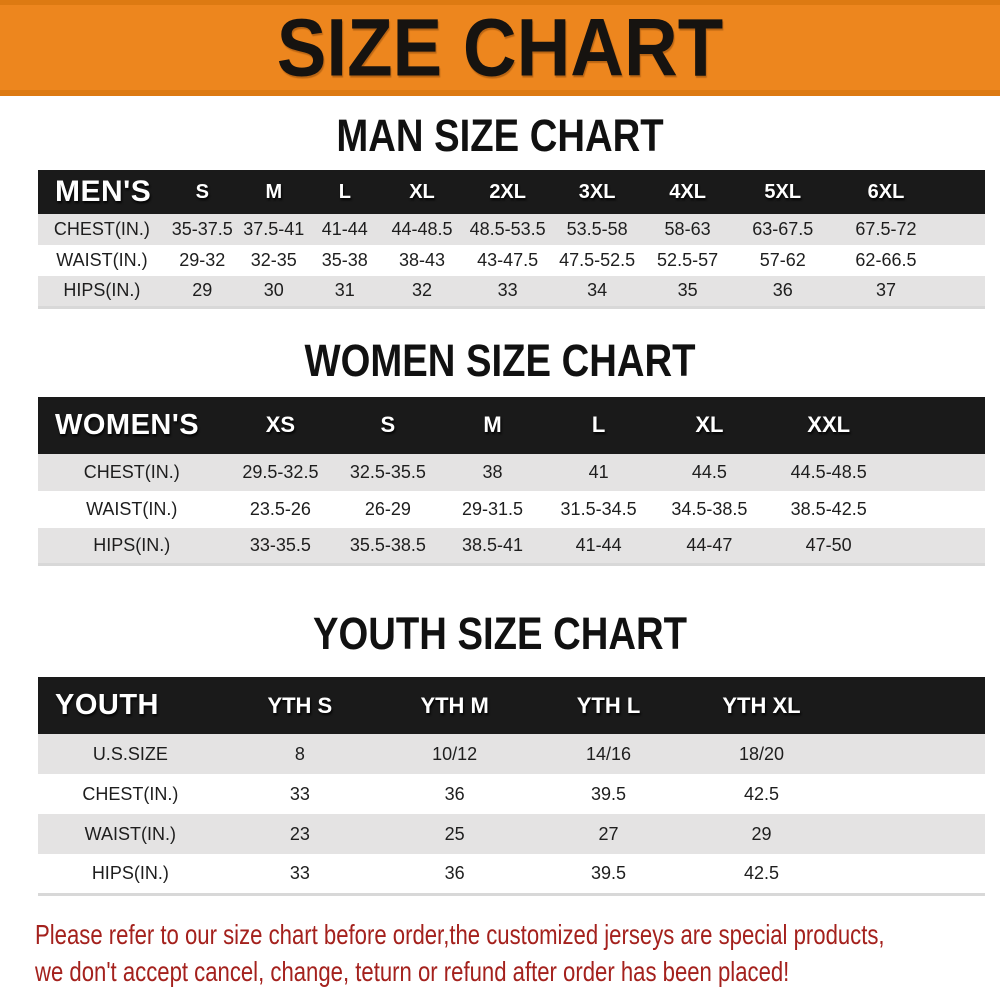  Describe the element at coordinates (454, 833) in the screenshot. I see `table-cell: 25` at that location.